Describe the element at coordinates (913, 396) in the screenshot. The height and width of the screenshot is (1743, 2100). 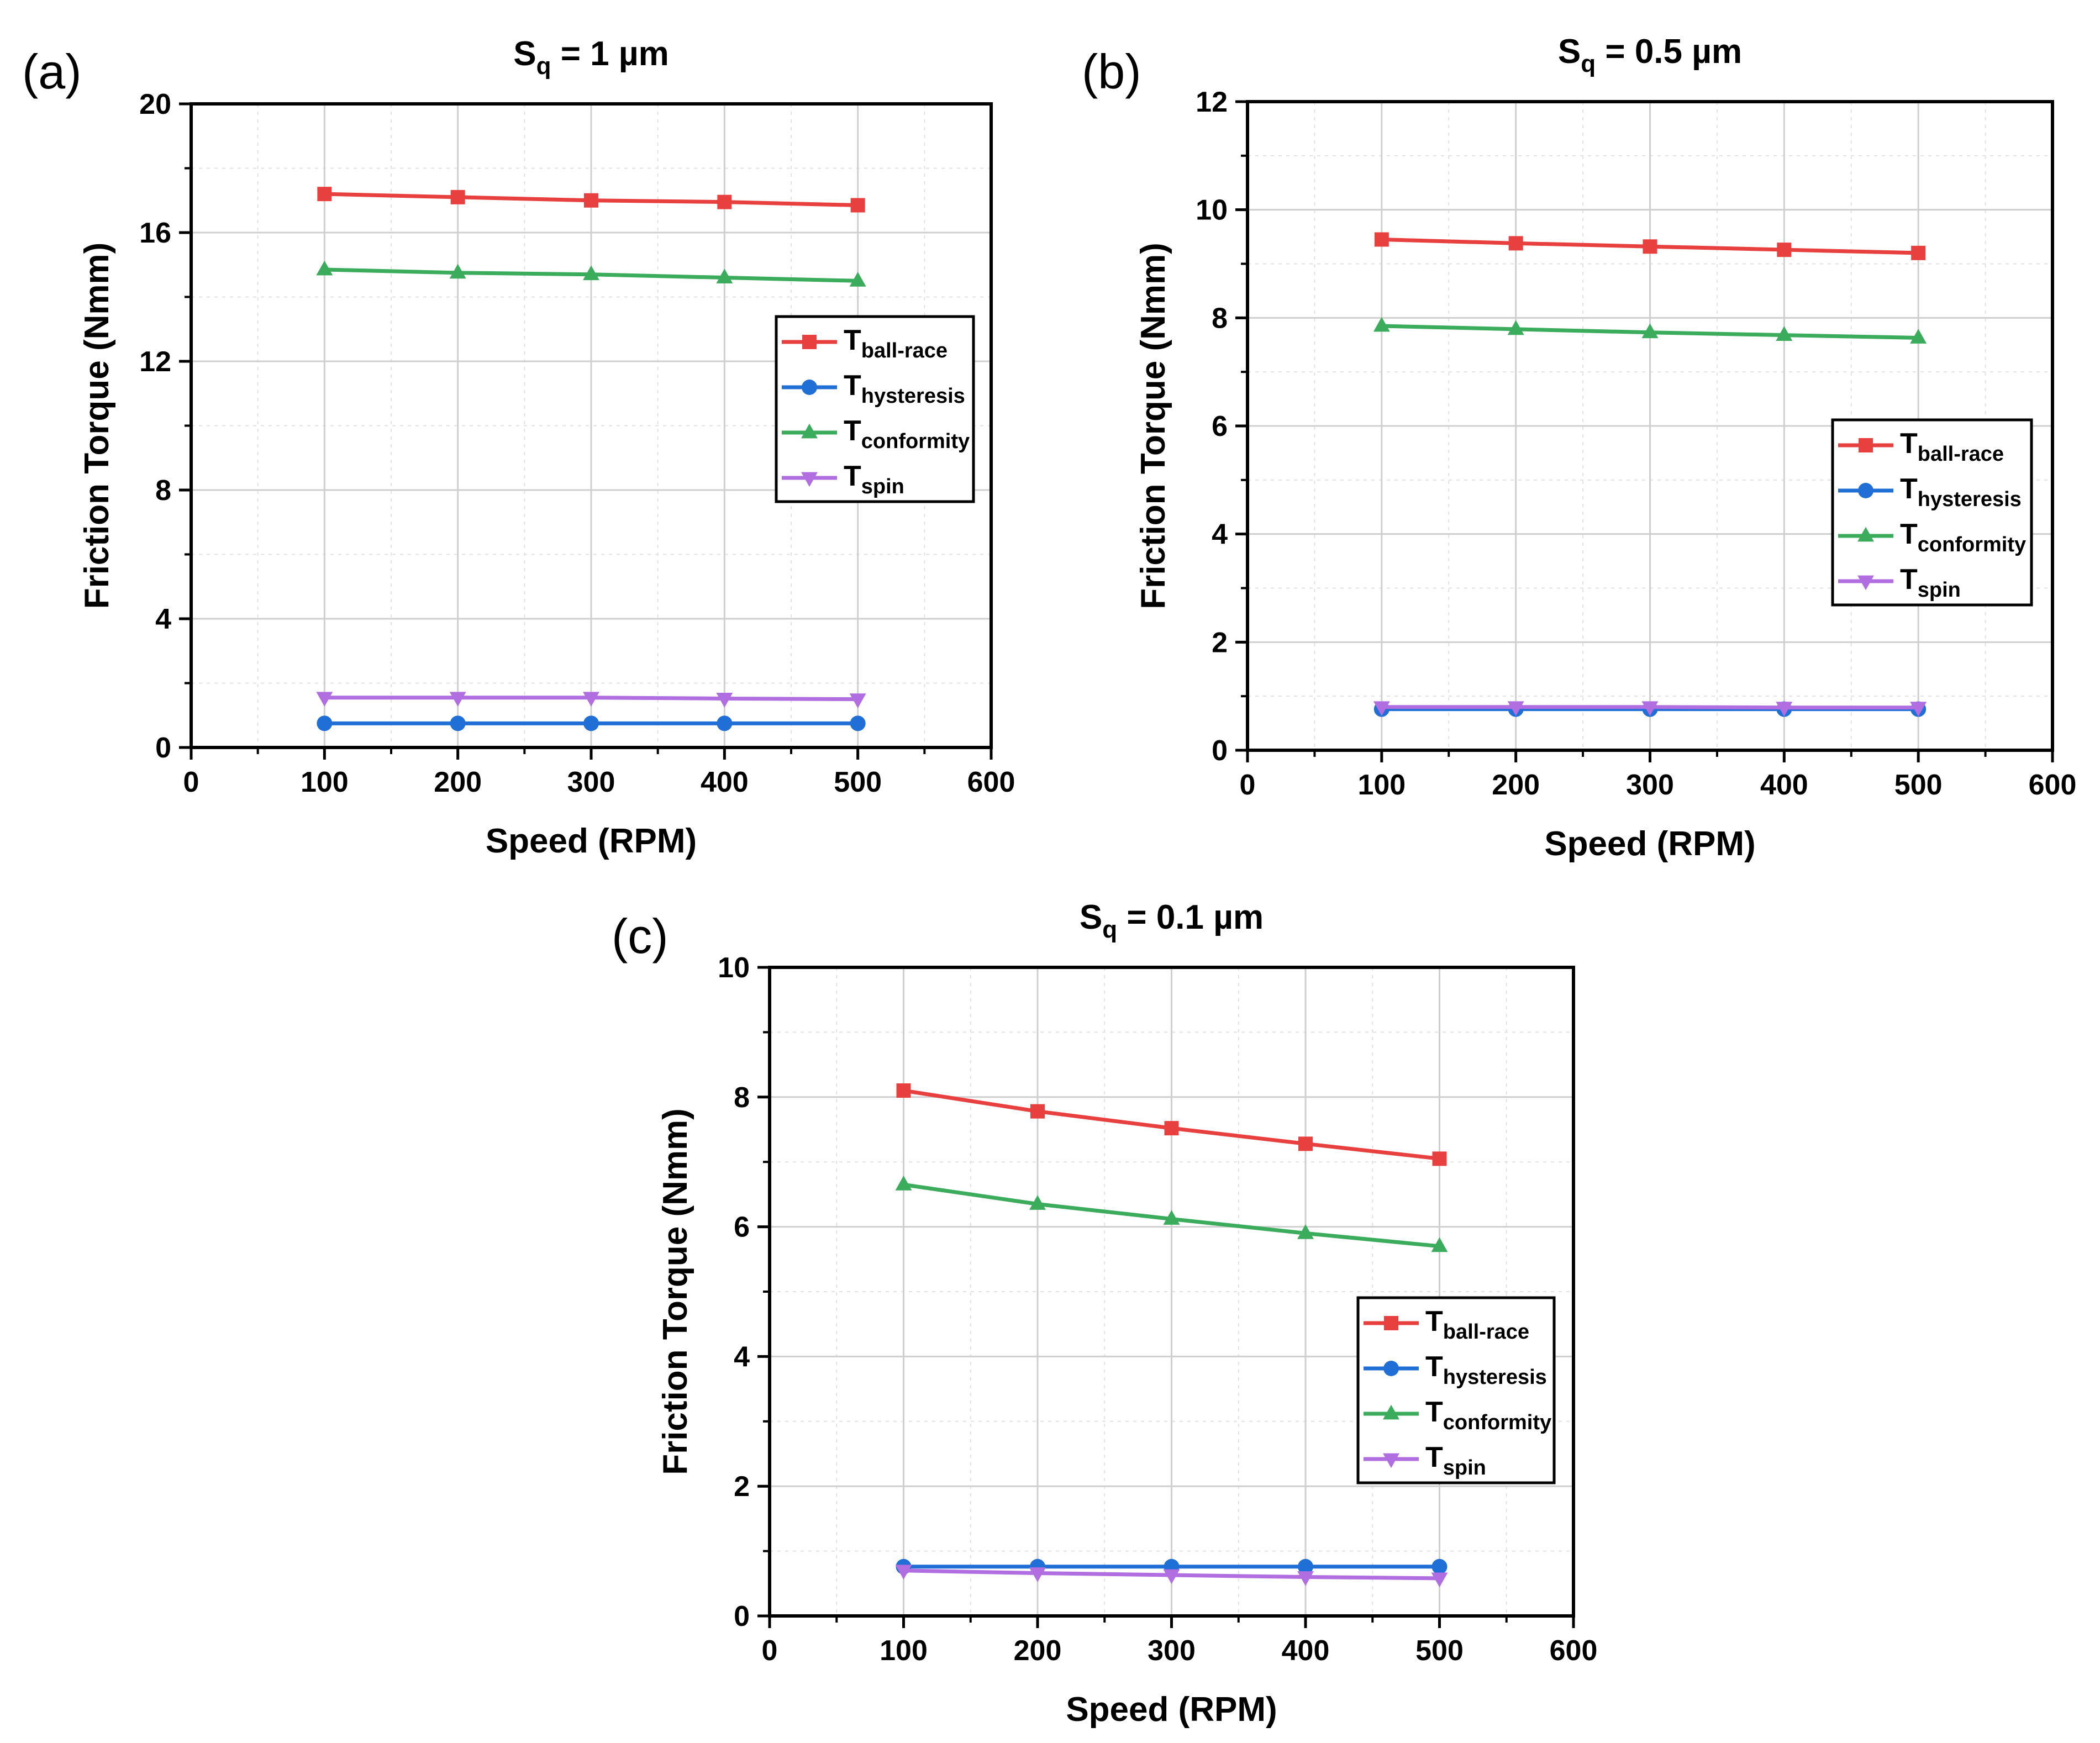
I see `legend-label-sub: hysteresis` at that location.